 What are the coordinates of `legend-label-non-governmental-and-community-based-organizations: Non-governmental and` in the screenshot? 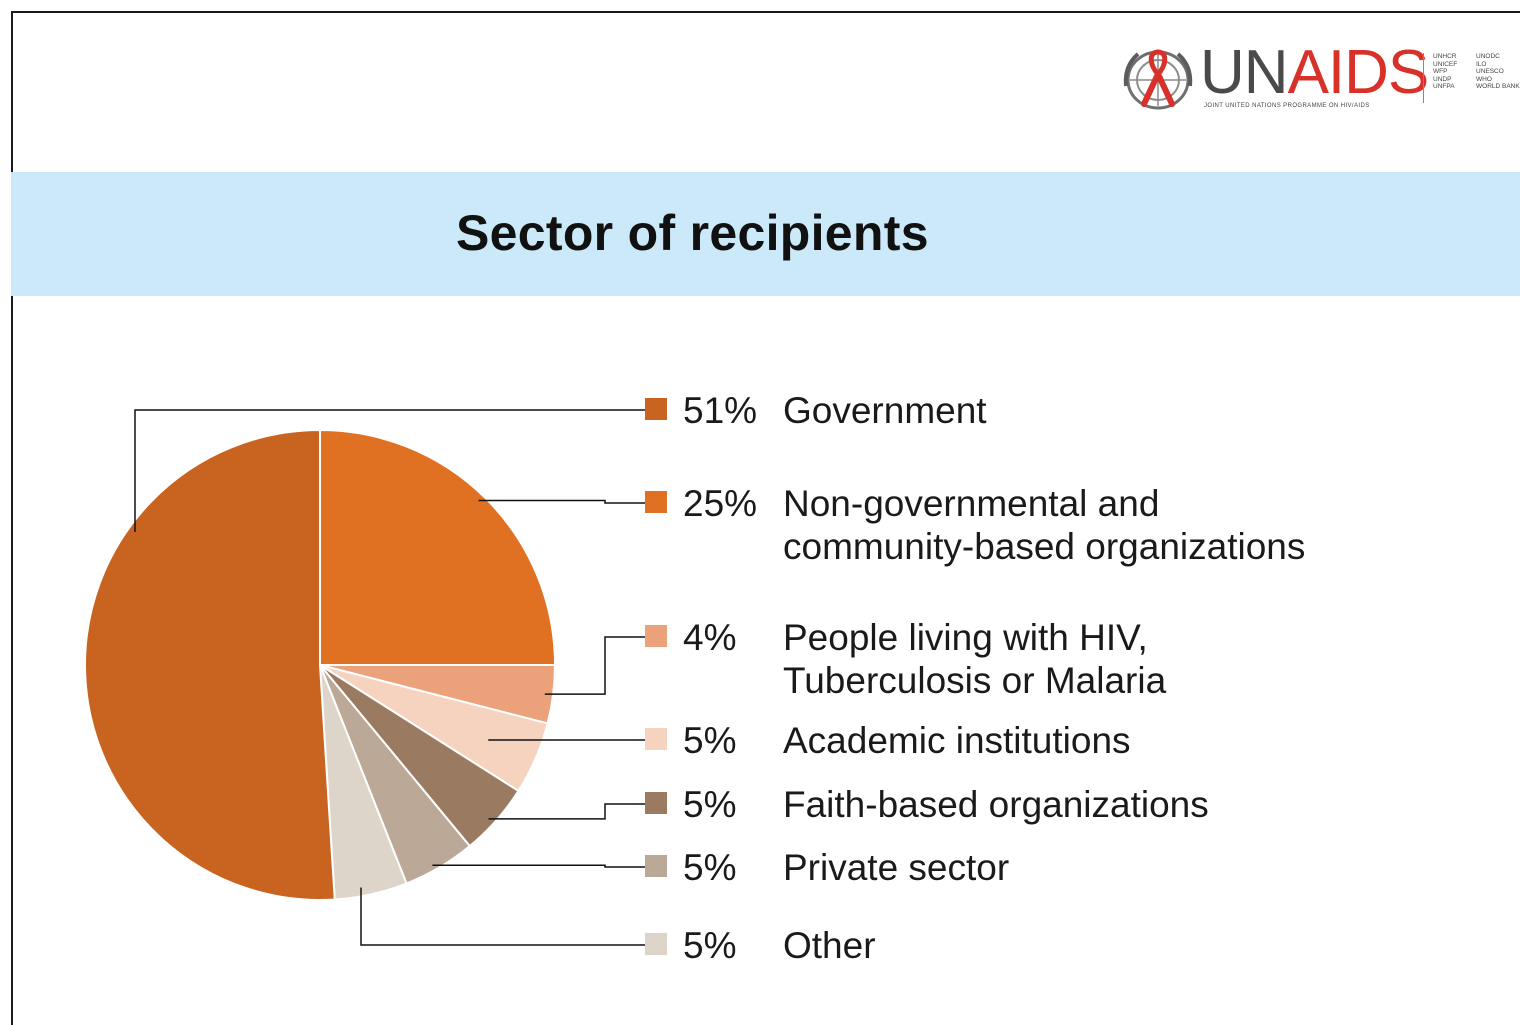 It's located at (971, 503).